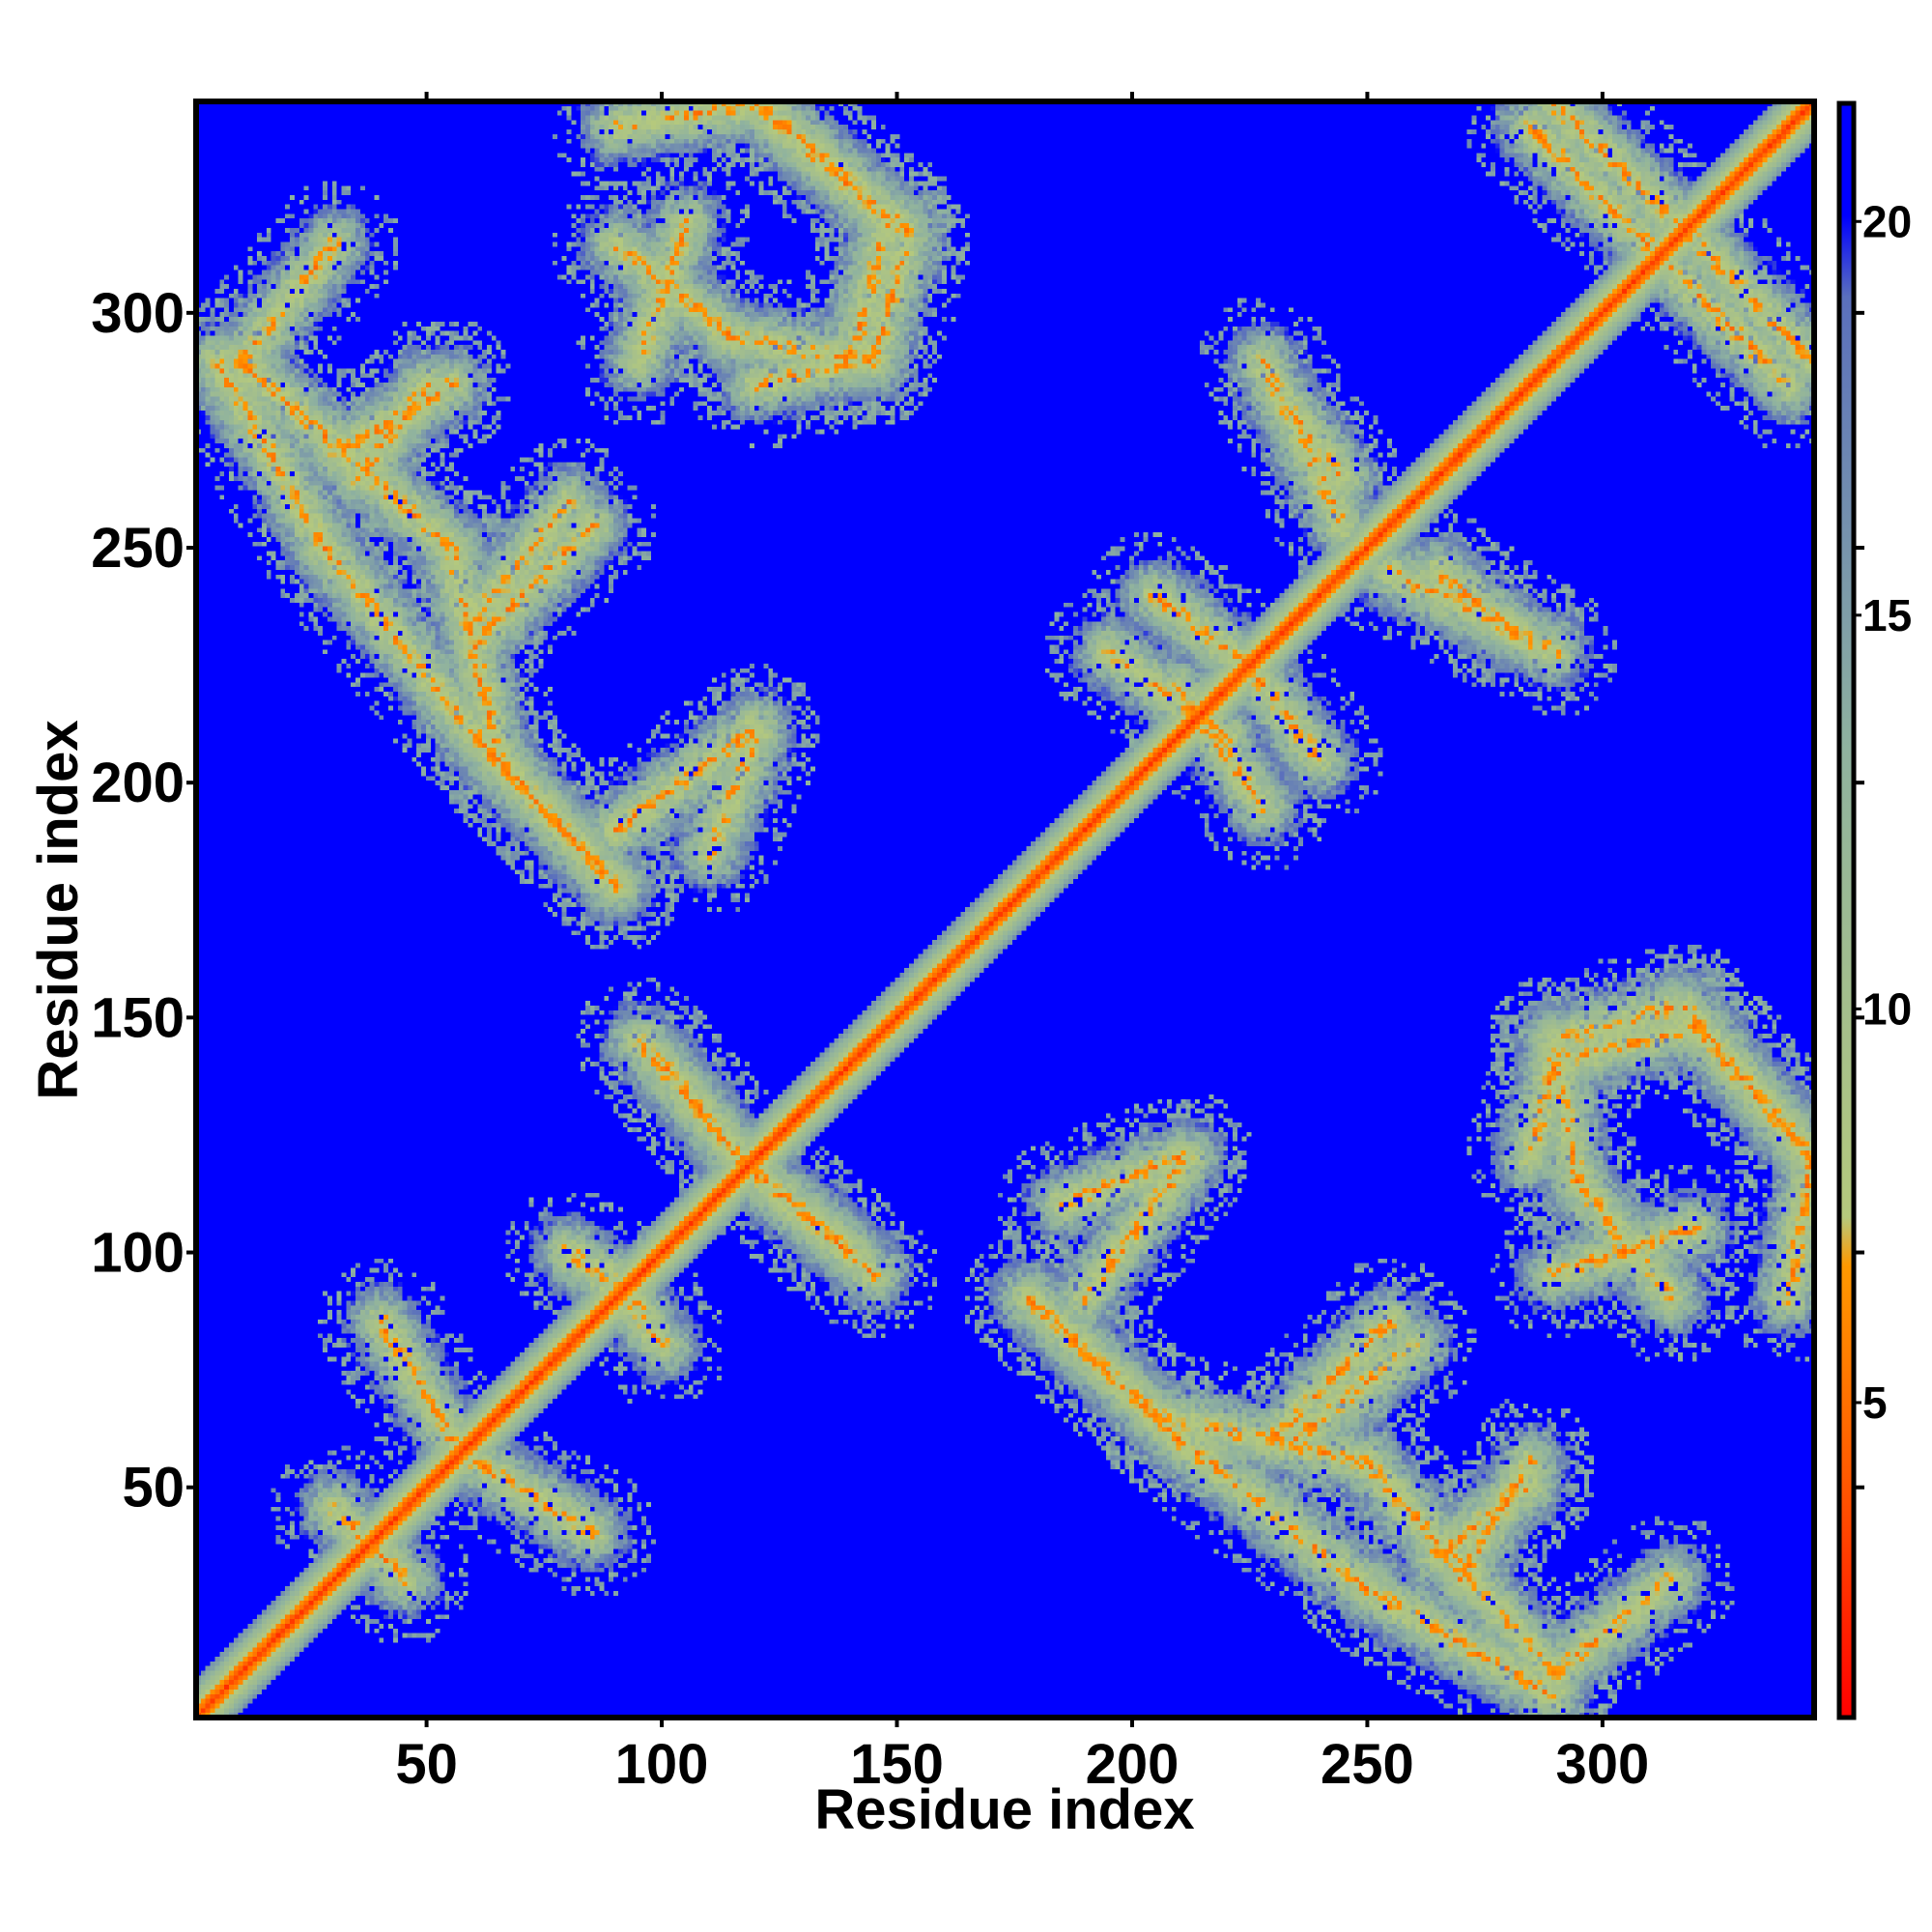 The image size is (1932, 1932). Describe the element at coordinates (138, 783) in the screenshot. I see `y-tick-label: 200` at that location.